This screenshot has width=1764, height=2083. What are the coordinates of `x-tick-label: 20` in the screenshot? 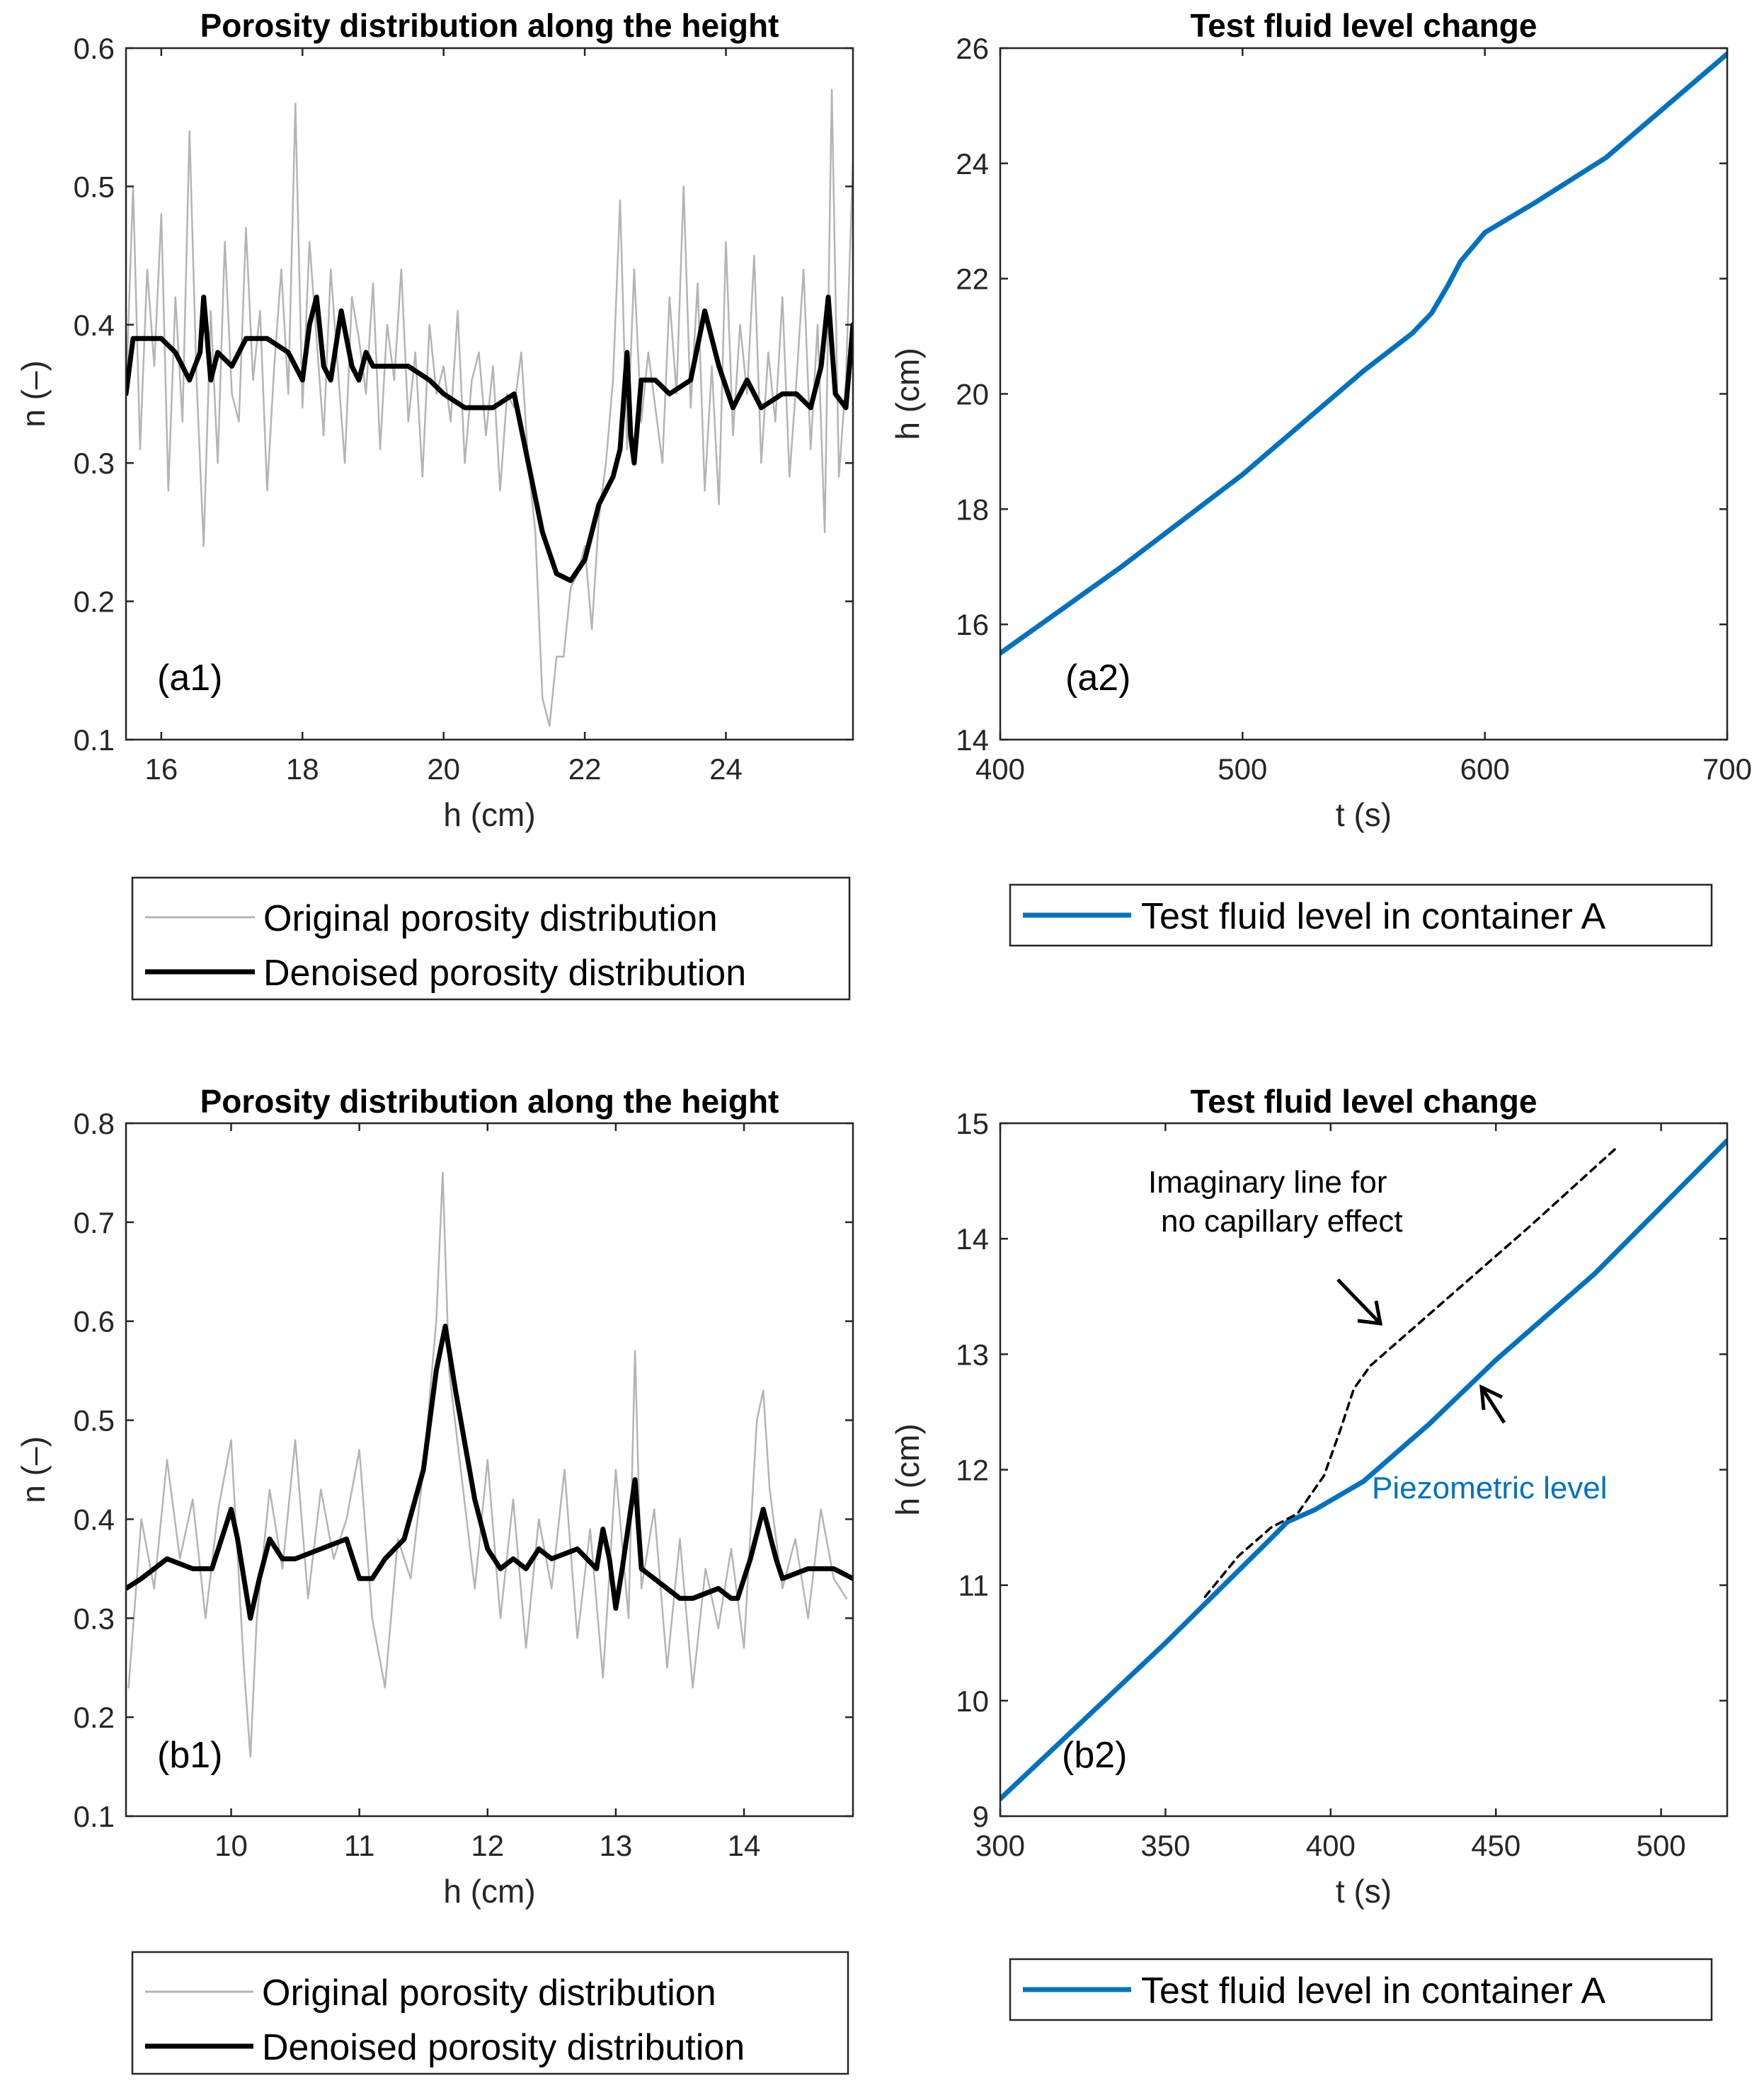 It's located at (443, 769).